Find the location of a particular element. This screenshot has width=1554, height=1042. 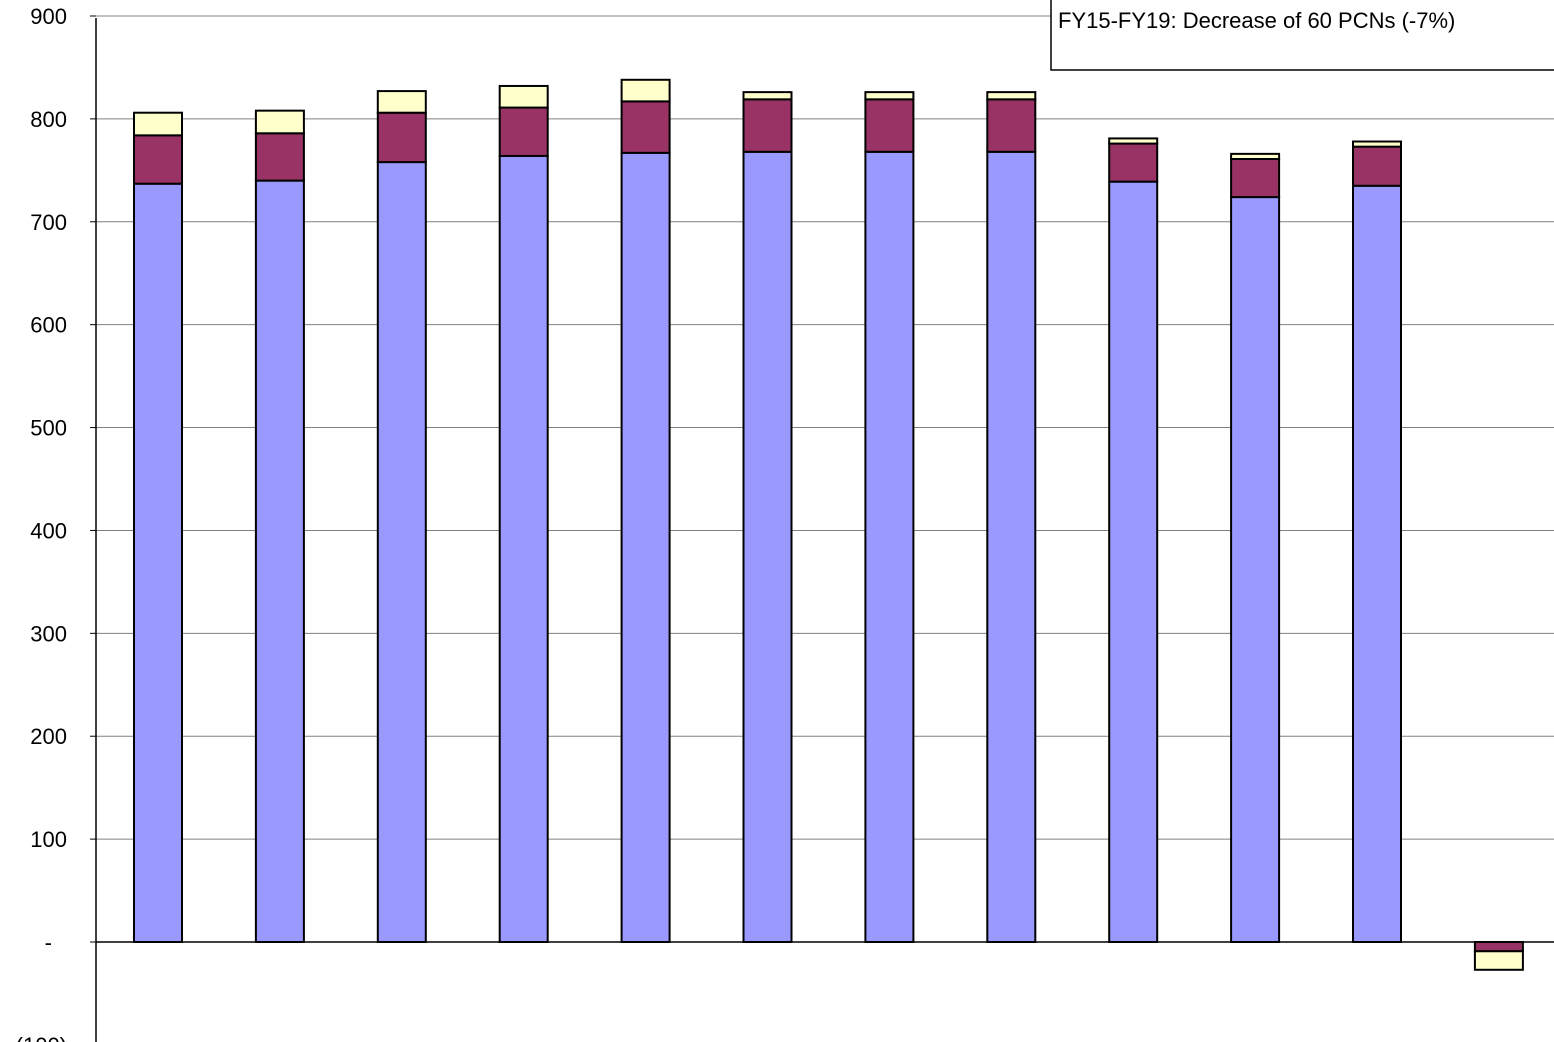

y-tick-label: 200 is located at coordinates (48, 736).